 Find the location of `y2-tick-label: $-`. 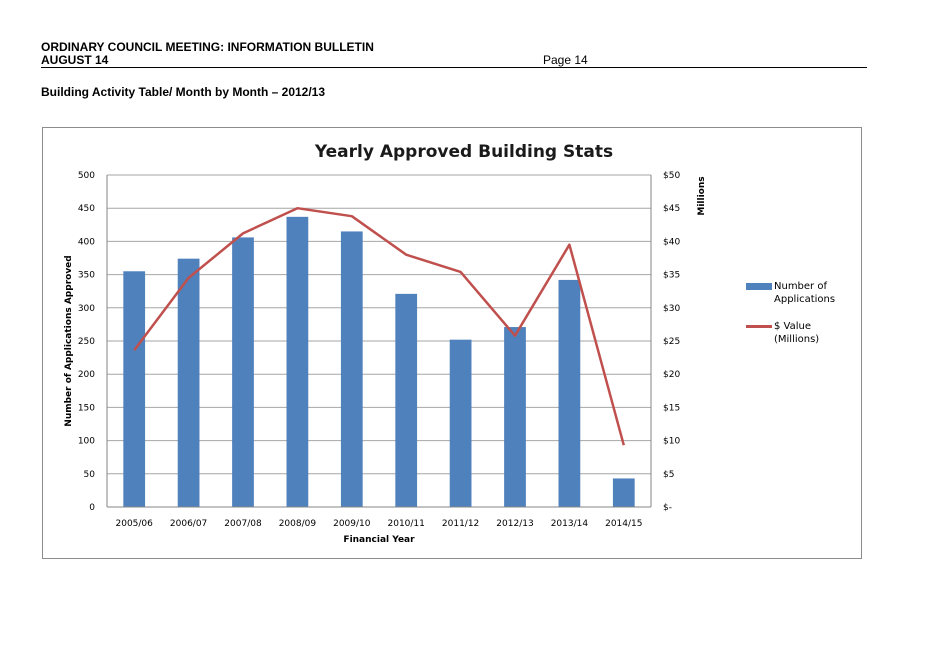

y2-tick-label: $- is located at coordinates (667, 508).